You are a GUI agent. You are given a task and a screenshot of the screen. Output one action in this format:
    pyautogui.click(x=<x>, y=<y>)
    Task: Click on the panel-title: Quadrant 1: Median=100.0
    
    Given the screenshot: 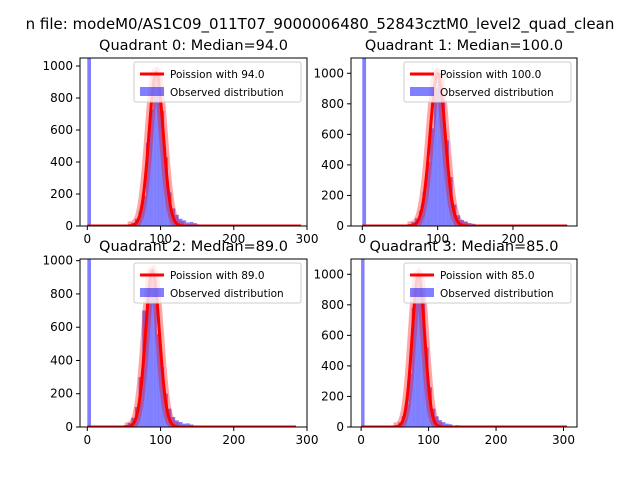 What is the action you would take?
    pyautogui.click(x=464, y=46)
    